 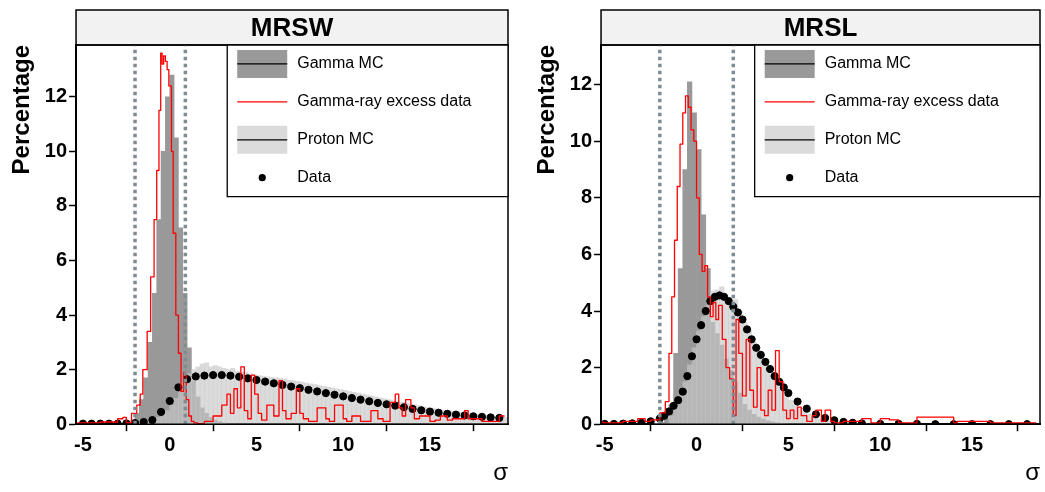 What do you see at coordinates (292, 26) in the screenshot?
I see `chart-title: MRSW` at bounding box center [292, 26].